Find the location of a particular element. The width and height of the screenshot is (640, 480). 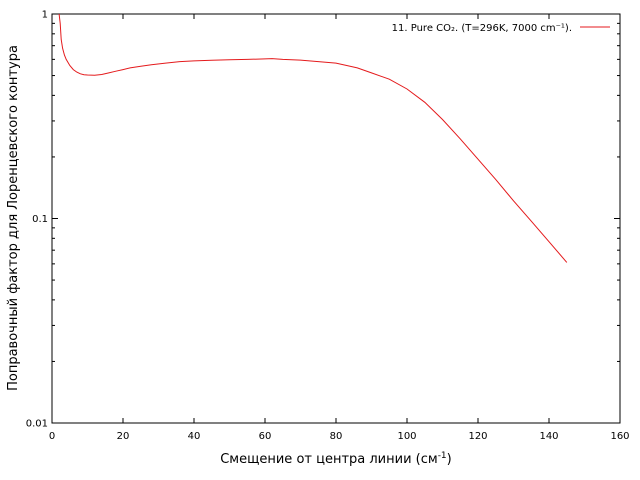

x-tick-label: 80 is located at coordinates (336, 436).